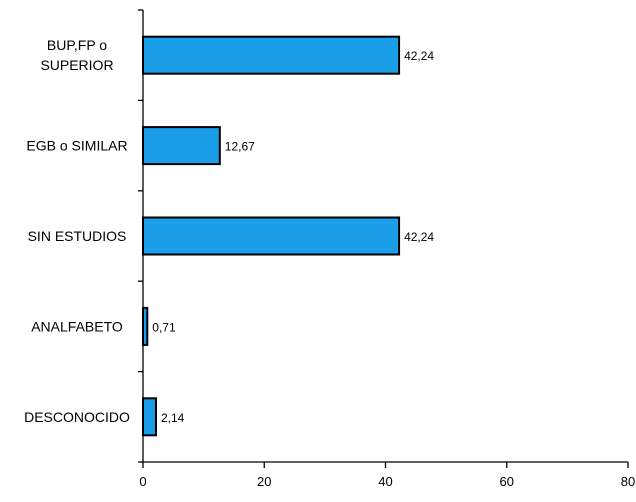 This screenshot has height=502, width=636. What do you see at coordinates (264, 481) in the screenshot?
I see `x-tick-label: 20` at bounding box center [264, 481].